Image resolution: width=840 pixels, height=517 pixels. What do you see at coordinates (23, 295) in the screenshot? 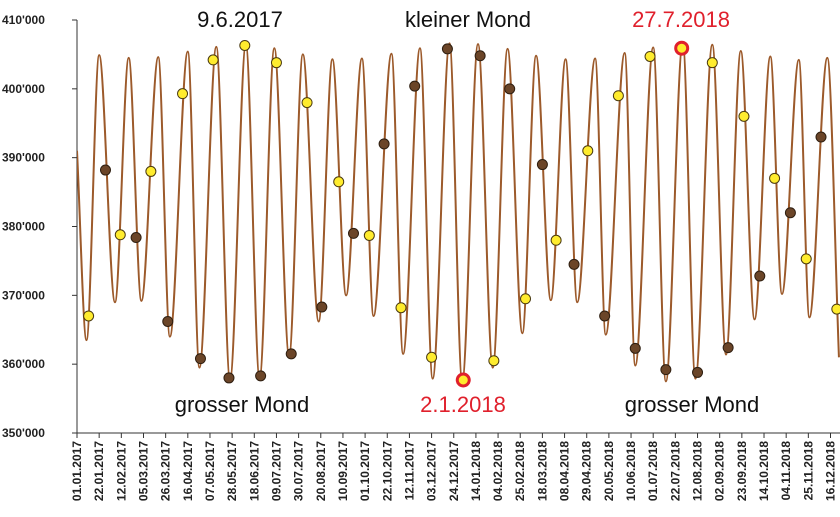
I see `y-tick-label: 370'000` at bounding box center [23, 295].